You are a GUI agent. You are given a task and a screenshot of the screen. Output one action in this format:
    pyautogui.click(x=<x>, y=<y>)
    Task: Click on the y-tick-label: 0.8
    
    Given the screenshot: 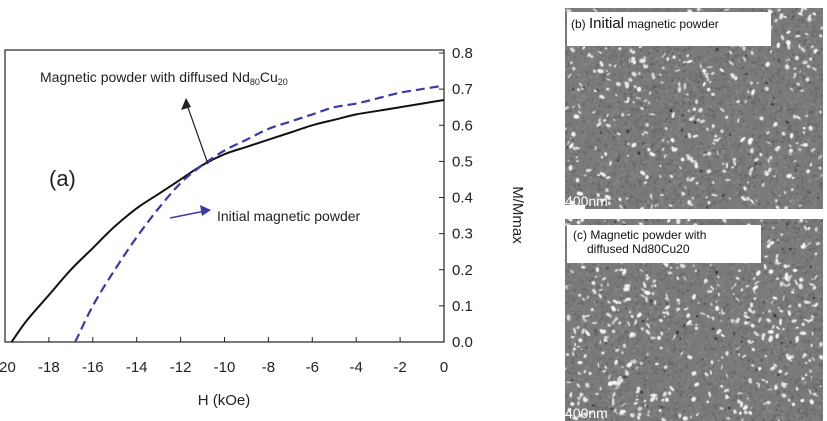 What is the action you would take?
    pyautogui.click(x=462, y=53)
    